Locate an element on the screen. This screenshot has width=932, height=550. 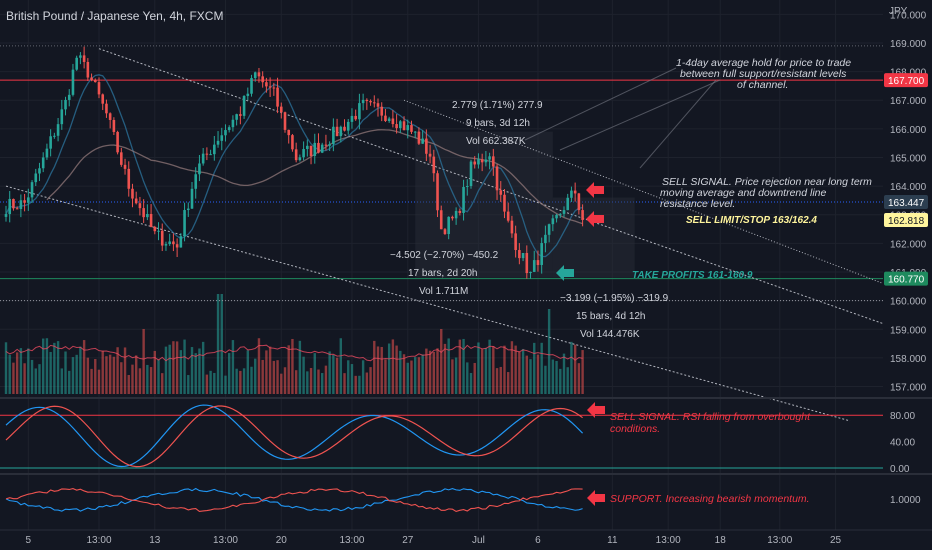
momentum-minus-line is located at coordinates (294, 500).